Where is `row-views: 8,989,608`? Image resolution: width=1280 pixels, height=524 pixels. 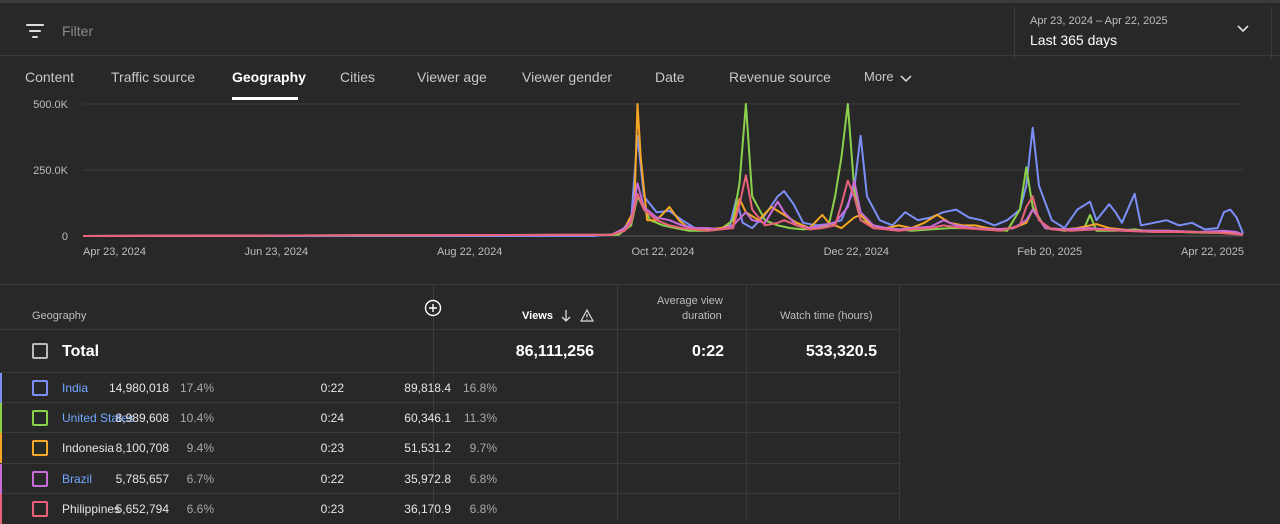 row-views: 8,989,608 is located at coordinates (142, 418).